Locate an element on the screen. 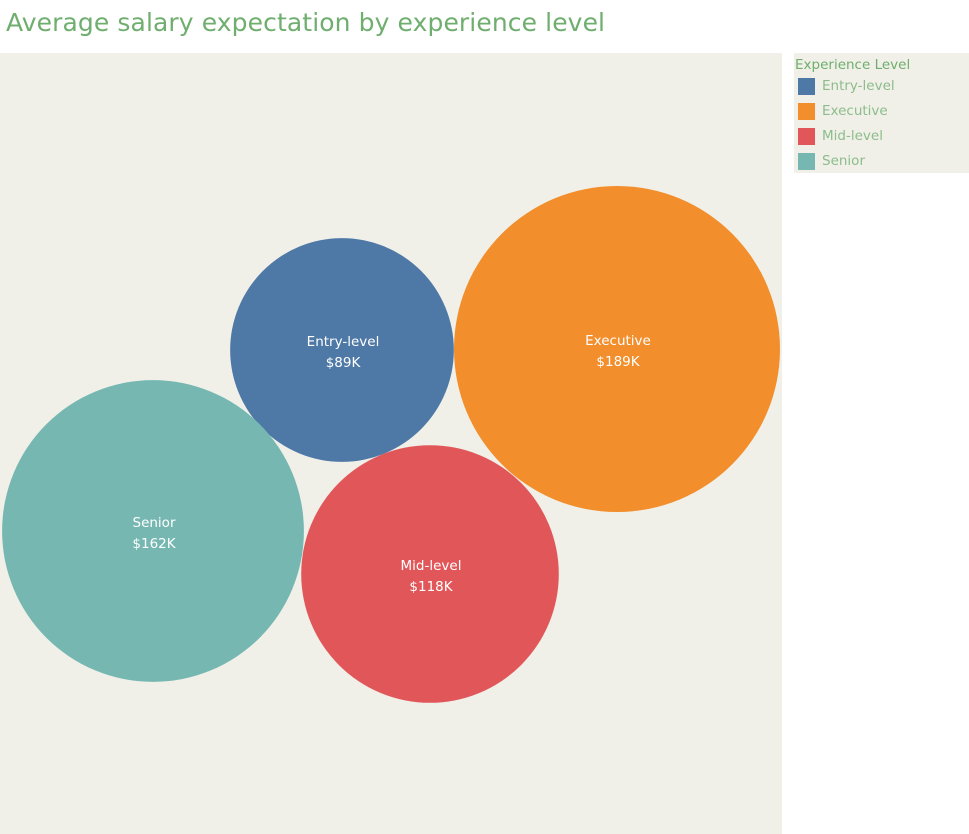 The width and height of the screenshot is (969, 834). legend-title: Experience Level is located at coordinates (853, 65).